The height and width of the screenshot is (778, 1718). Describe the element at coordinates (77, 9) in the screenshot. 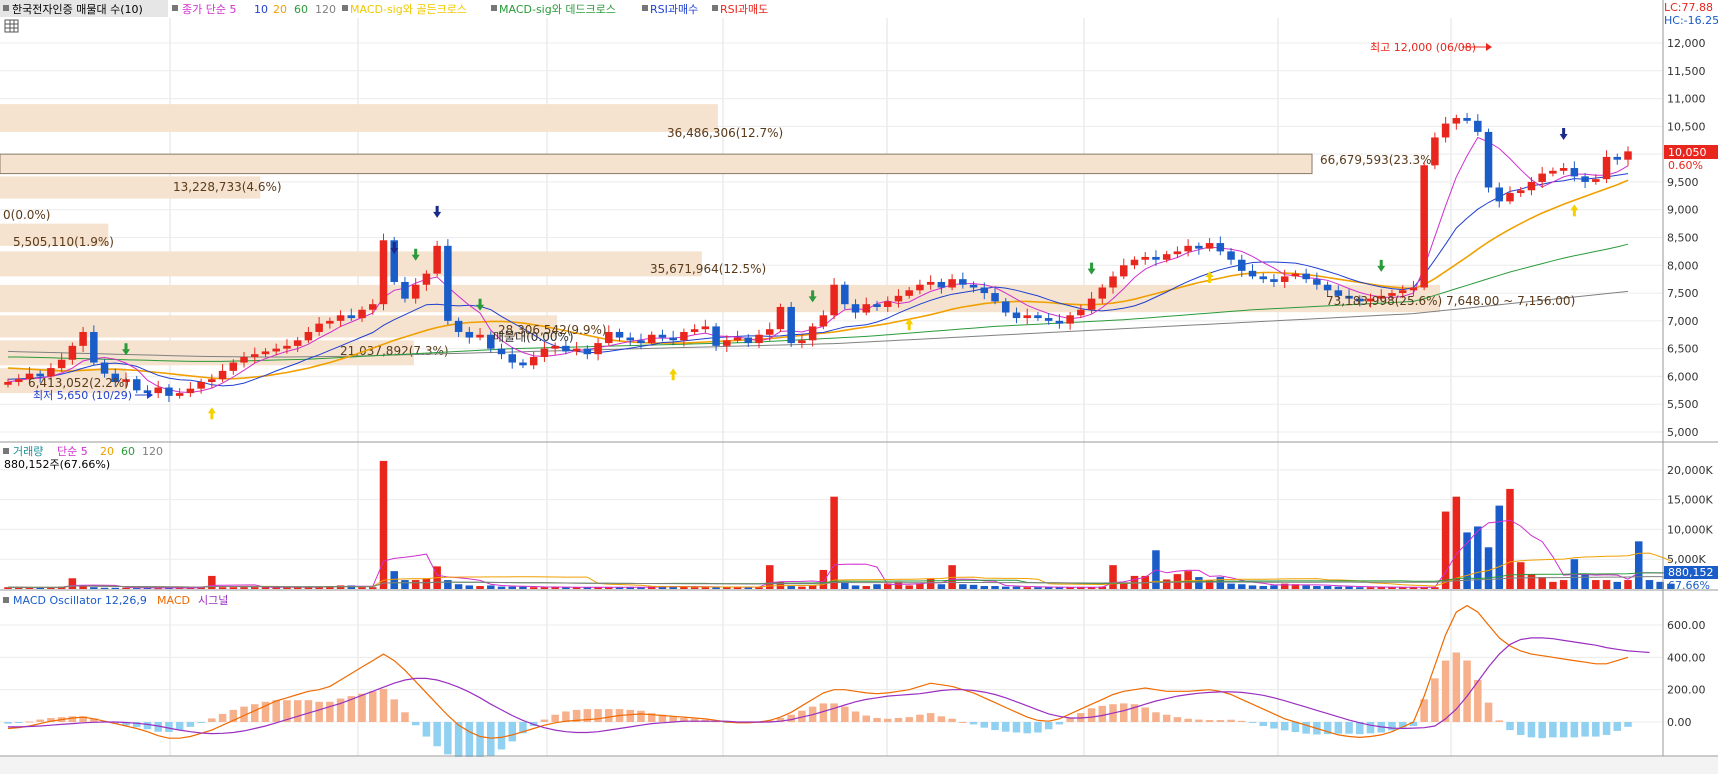

I see `legend-title: 한국전자인증 매물대 수(10)` at that location.